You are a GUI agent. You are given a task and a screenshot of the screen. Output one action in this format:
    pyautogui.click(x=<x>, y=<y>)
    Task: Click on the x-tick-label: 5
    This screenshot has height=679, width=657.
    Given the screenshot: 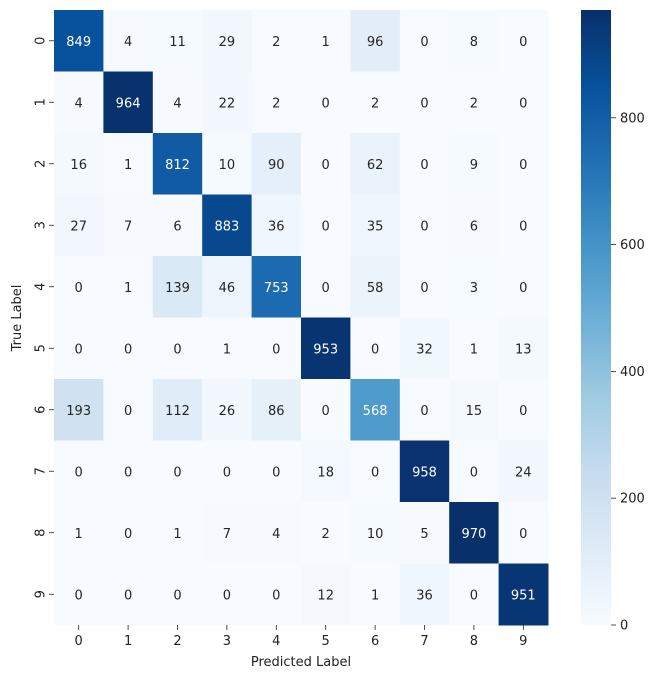 What is the action you would take?
    pyautogui.click(x=326, y=641)
    